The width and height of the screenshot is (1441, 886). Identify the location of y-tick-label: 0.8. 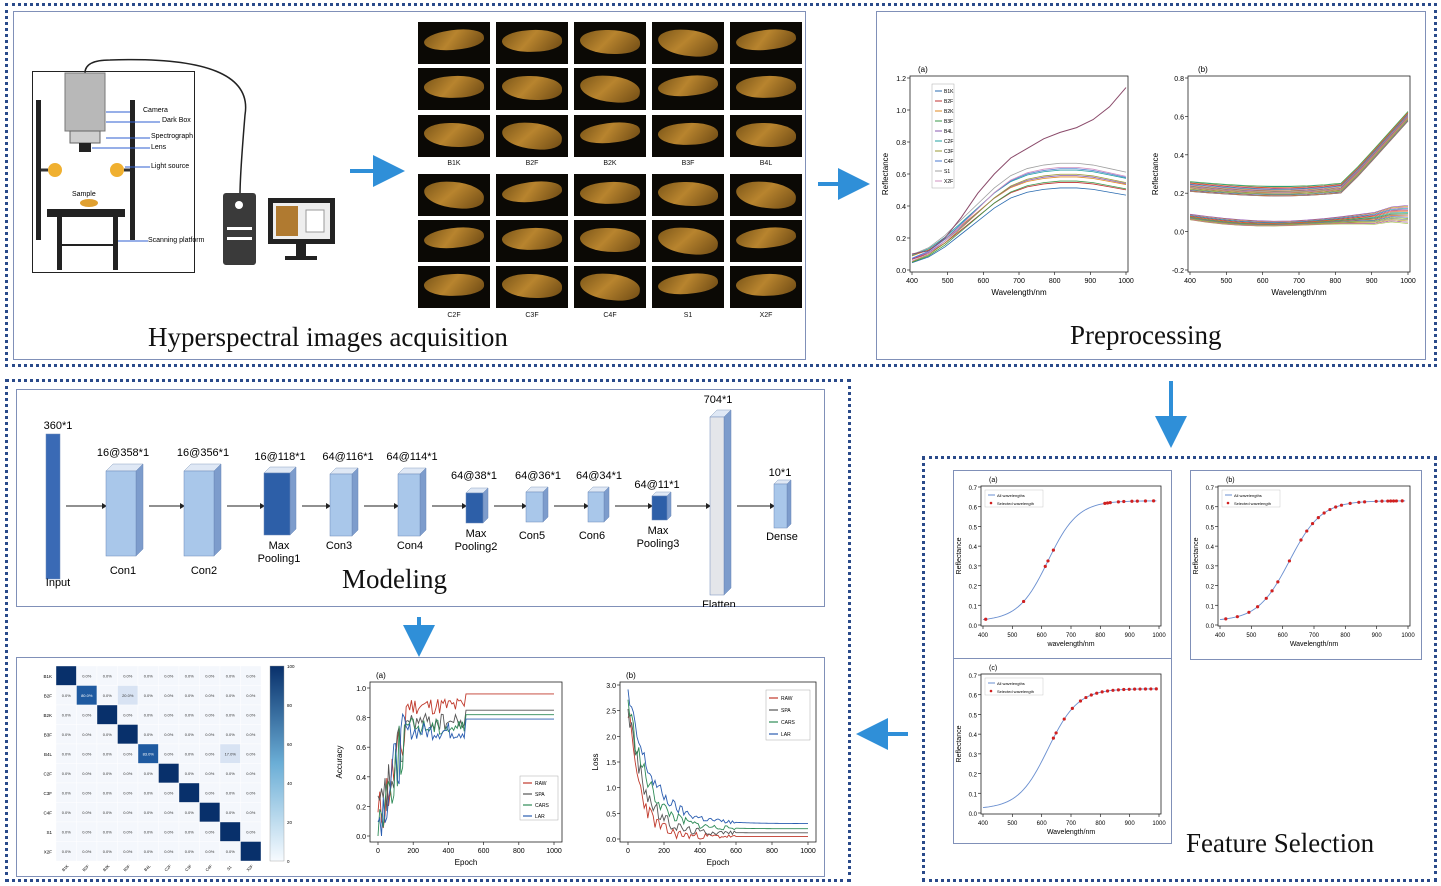
(361, 719).